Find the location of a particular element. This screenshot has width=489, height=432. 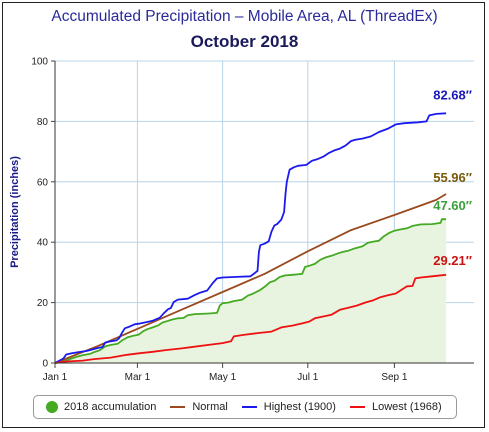

legend-item: Highest (1900) is located at coordinates (288, 407).